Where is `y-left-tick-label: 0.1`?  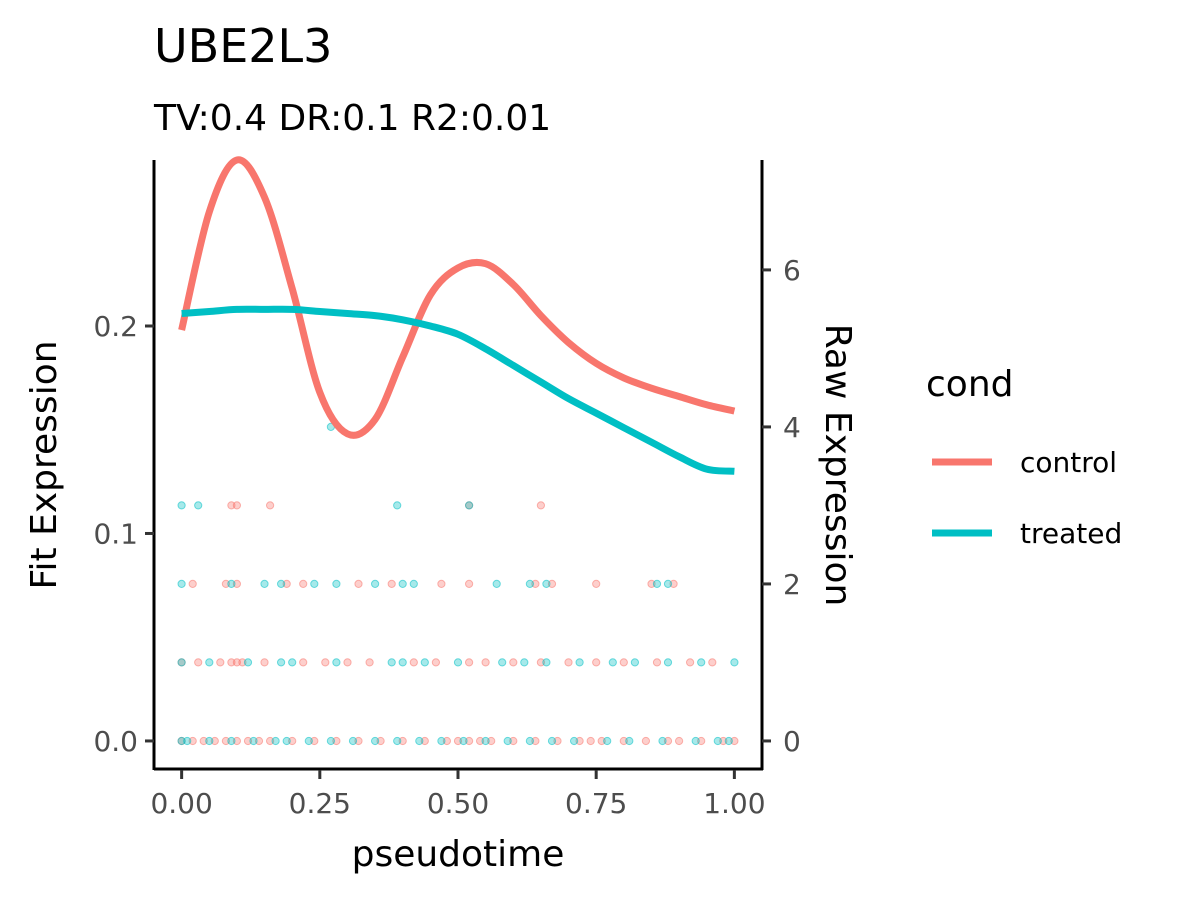 y-left-tick-label: 0.1 is located at coordinates (115, 533).